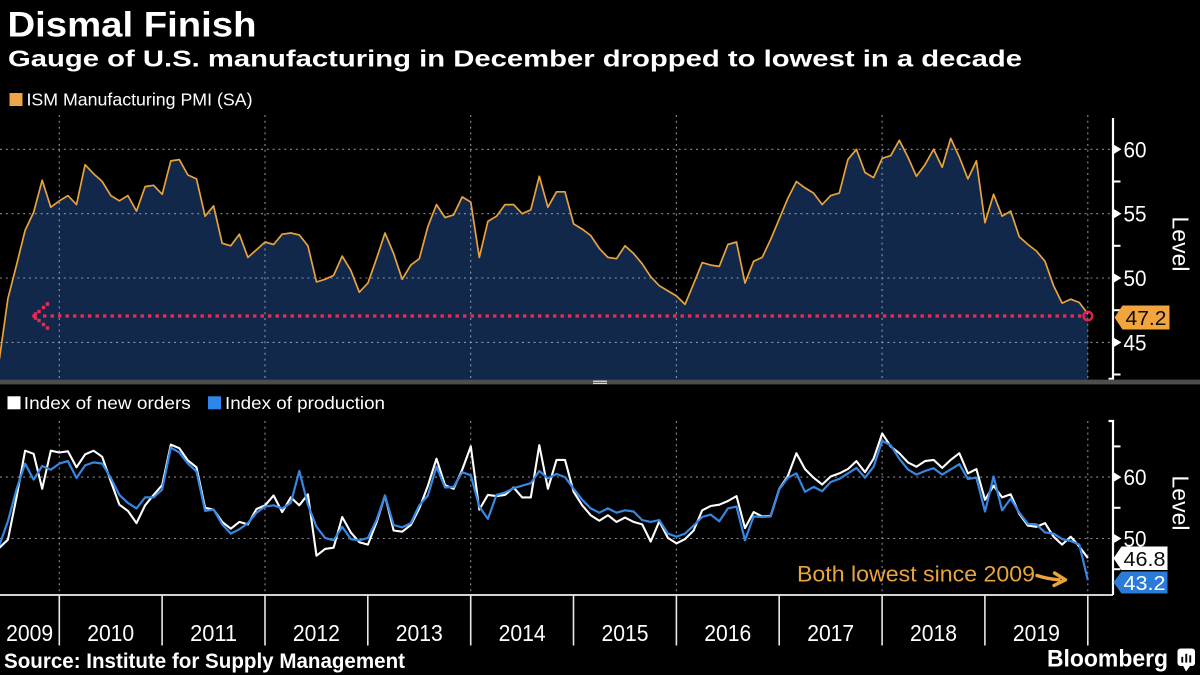  What do you see at coordinates (213, 633) in the screenshot?
I see `svg-text: 2011` at bounding box center [213, 633].